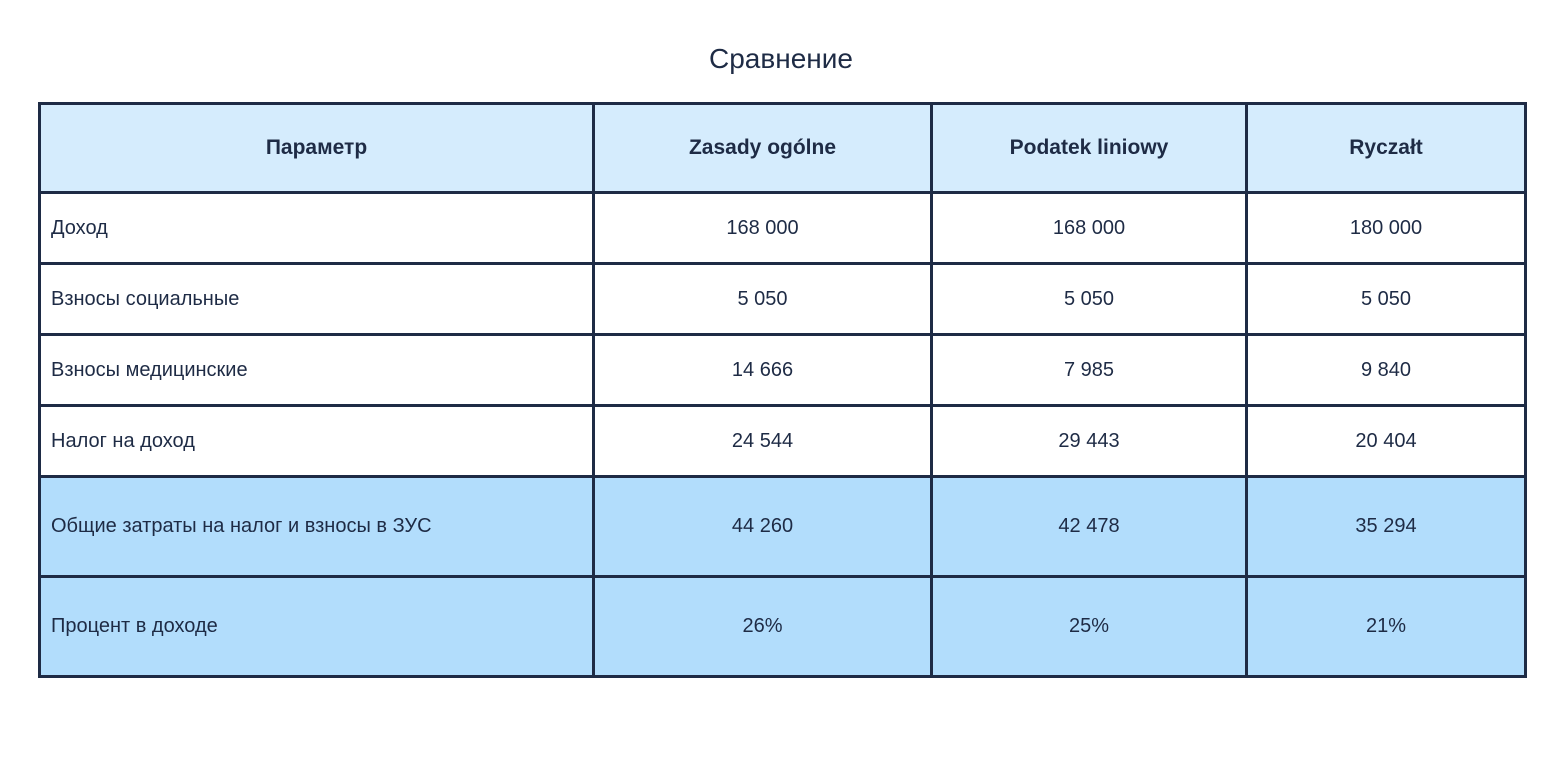 This screenshot has height=781, width=1562. Describe the element at coordinates (762, 526) in the screenshot. I see `row-value: 44 260` at that location.